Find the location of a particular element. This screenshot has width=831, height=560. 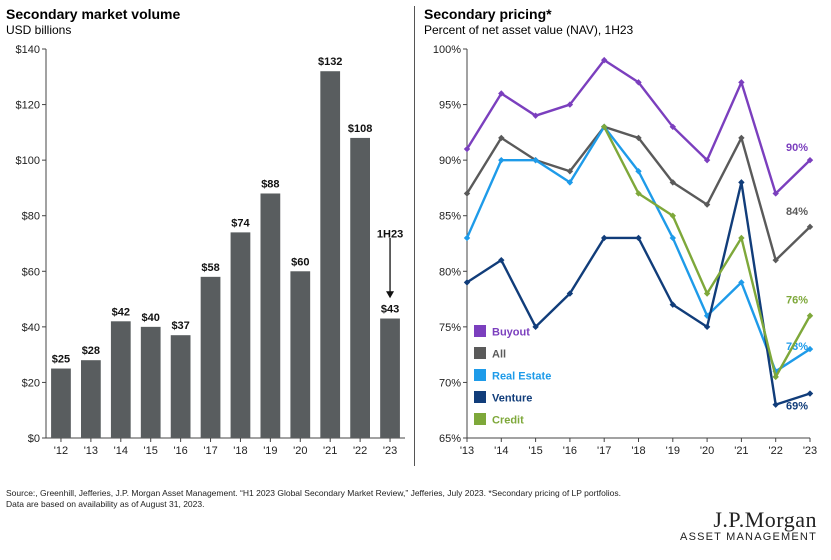

legend-swatch-buyout is located at coordinates (480, 331).